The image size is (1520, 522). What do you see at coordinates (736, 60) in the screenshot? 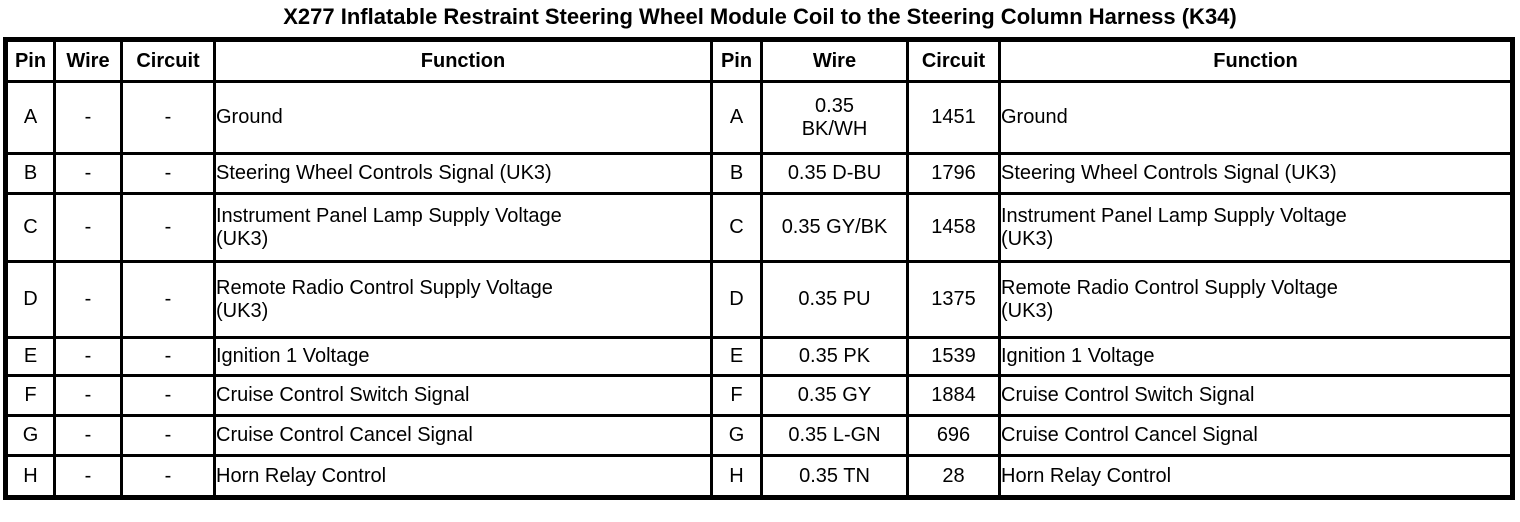
I see `col-header-pin-right: Pin` at bounding box center [736, 60].